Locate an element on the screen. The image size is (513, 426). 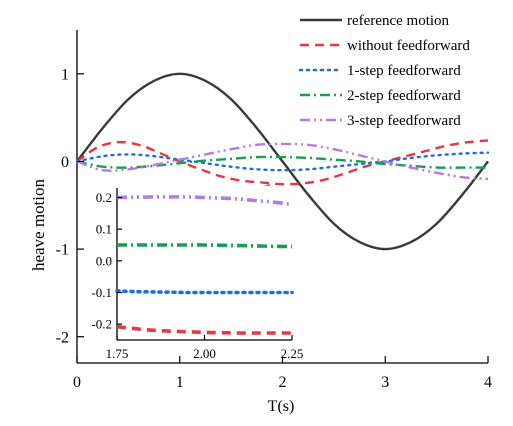
y-tick-label: 1 is located at coordinates (65, 74).